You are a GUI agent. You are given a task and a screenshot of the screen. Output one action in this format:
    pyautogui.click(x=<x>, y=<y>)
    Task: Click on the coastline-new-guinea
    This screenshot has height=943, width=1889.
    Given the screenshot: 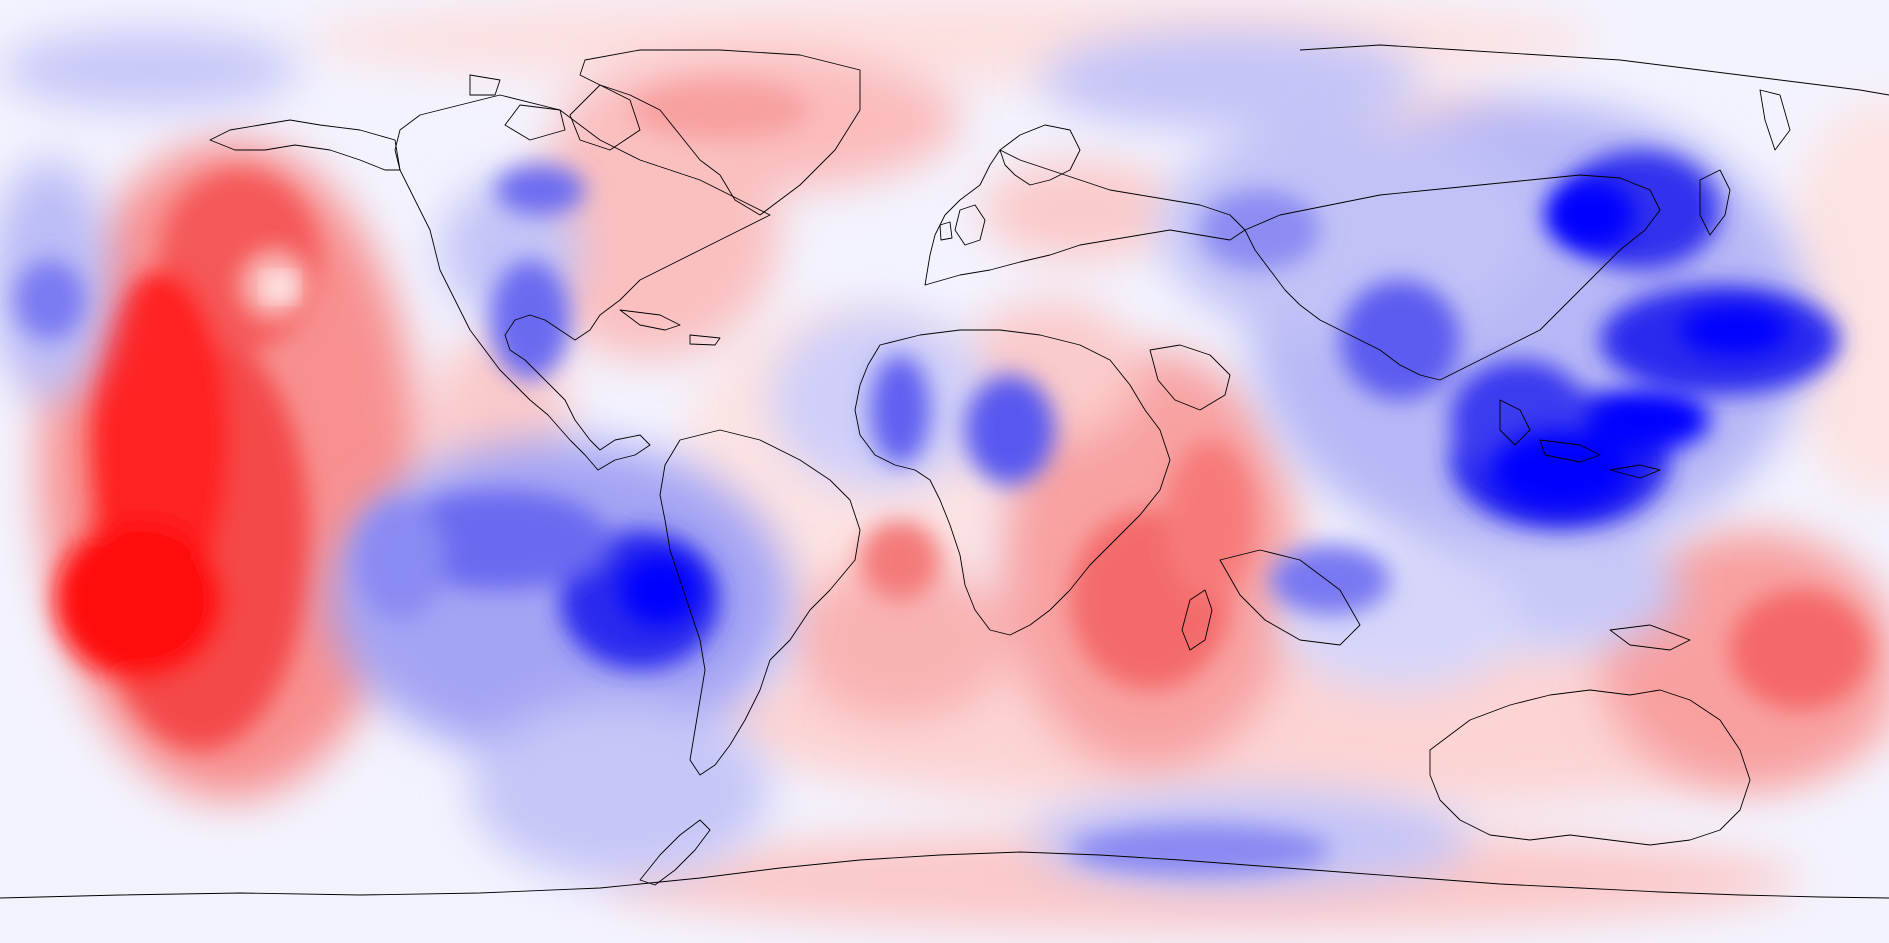 What is the action you would take?
    pyautogui.click(x=1650, y=637)
    